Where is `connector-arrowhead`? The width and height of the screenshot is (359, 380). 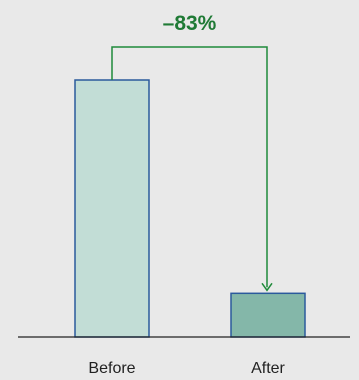
connector-arrowhead is located at coordinates (267, 287).